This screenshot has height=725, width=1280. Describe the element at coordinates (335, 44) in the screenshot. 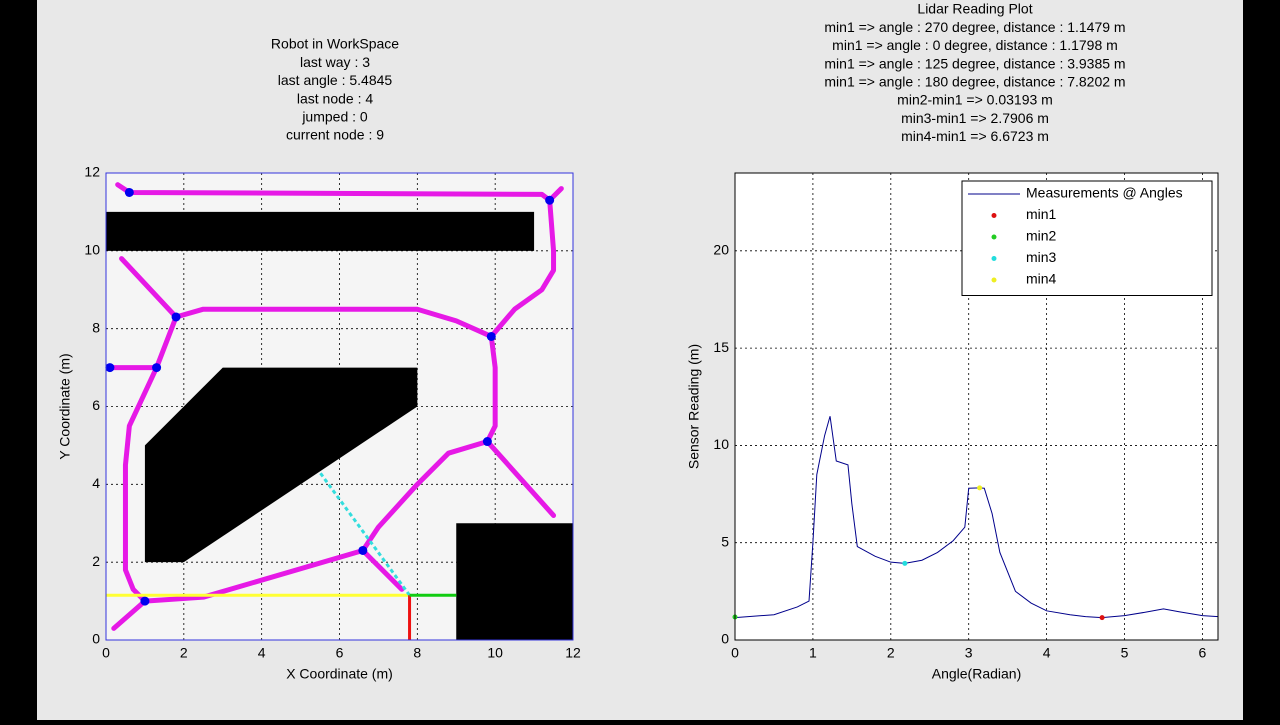

I see `title-line: Robot in WorkSpace` at that location.